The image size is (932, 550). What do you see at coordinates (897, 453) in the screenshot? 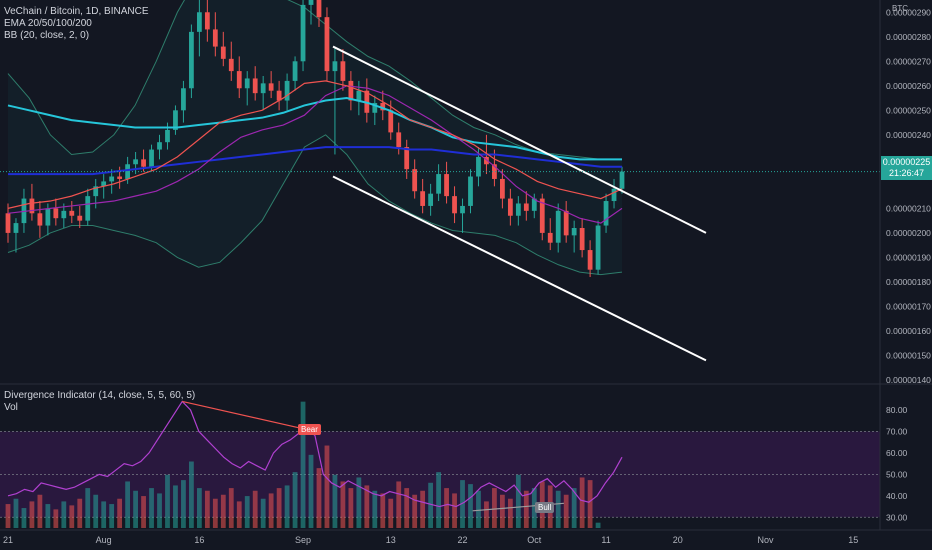
I see `rsi-tick-label: 60.00` at bounding box center [897, 453].